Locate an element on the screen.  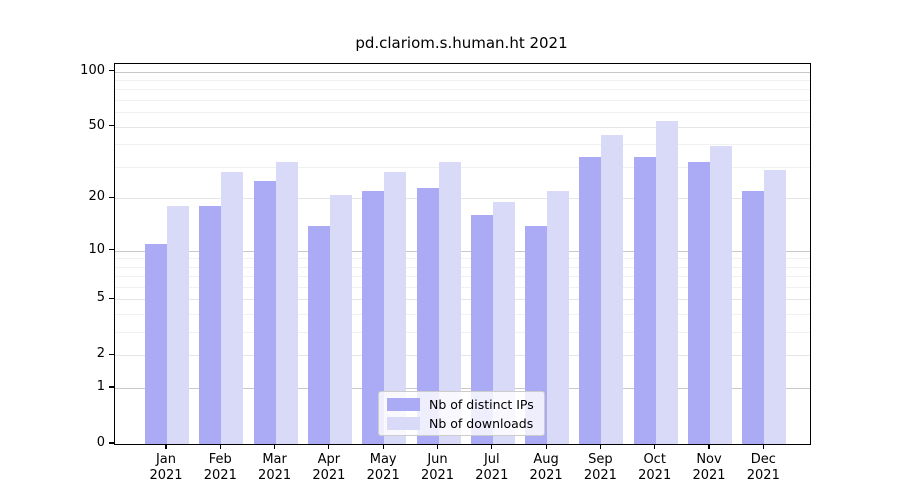
legend-item-distinct-ips: Nb of distinct IPs is located at coordinates (461, 404).